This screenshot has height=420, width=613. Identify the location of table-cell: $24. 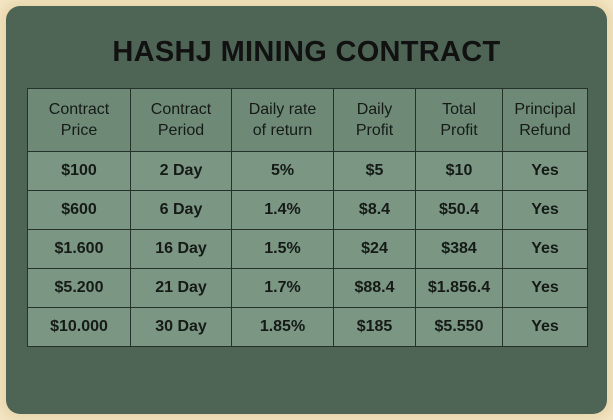
(374, 249).